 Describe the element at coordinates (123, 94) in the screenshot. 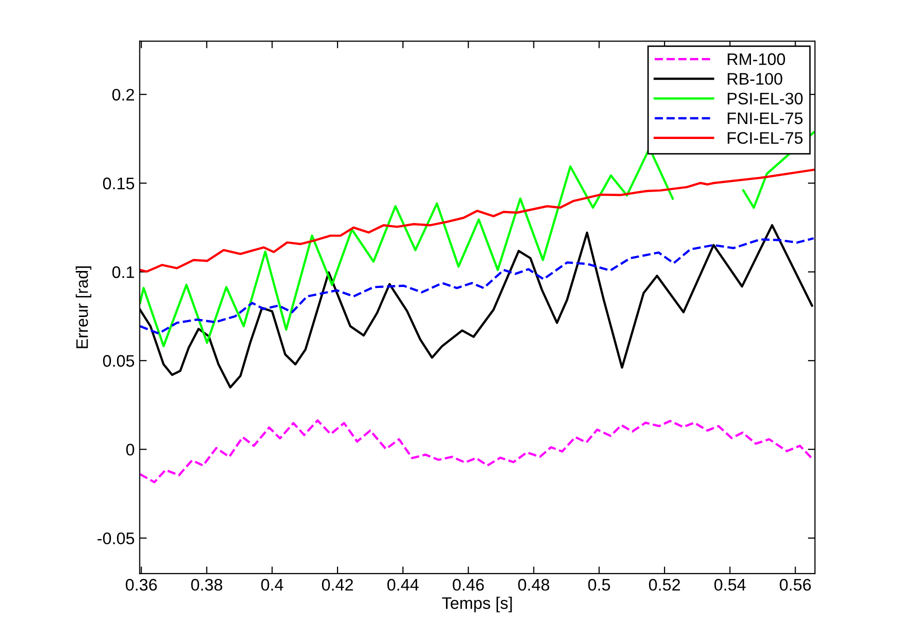

I see `y-tick-label: 0.2` at that location.